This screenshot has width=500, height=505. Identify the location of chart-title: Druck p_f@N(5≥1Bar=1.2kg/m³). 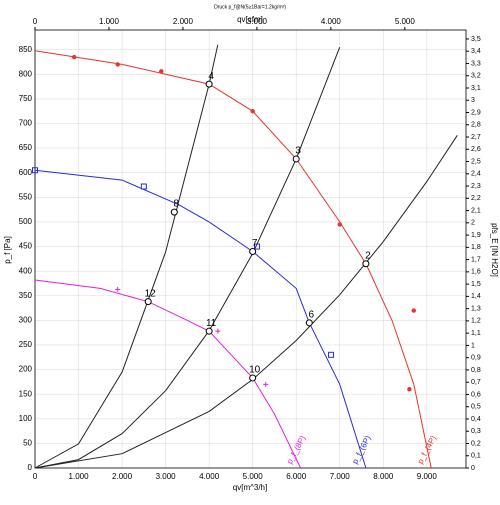
(250, 7).